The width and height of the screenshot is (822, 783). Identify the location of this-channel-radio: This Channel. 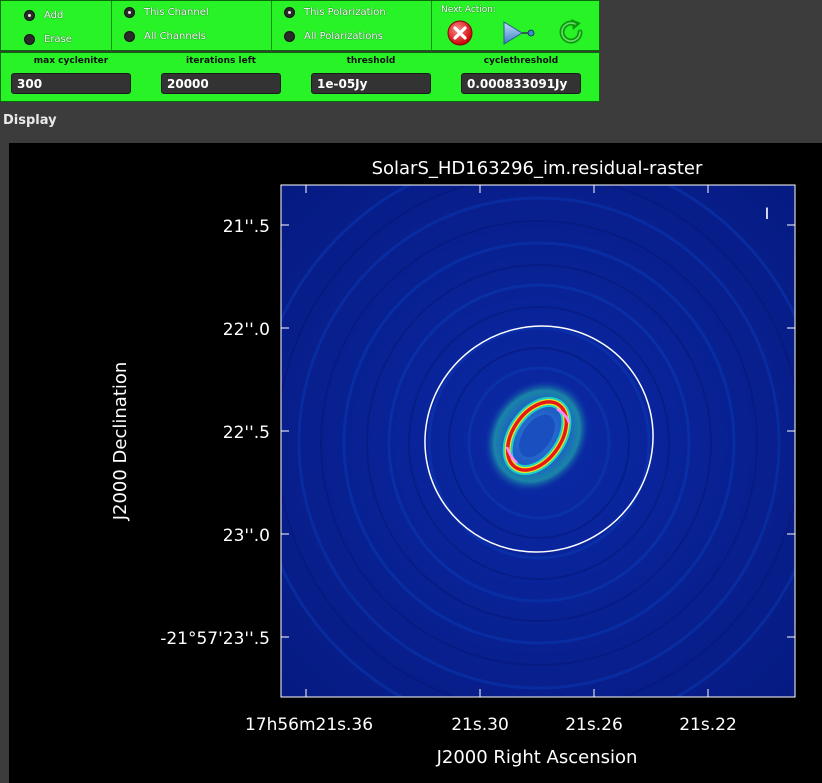
(166, 12).